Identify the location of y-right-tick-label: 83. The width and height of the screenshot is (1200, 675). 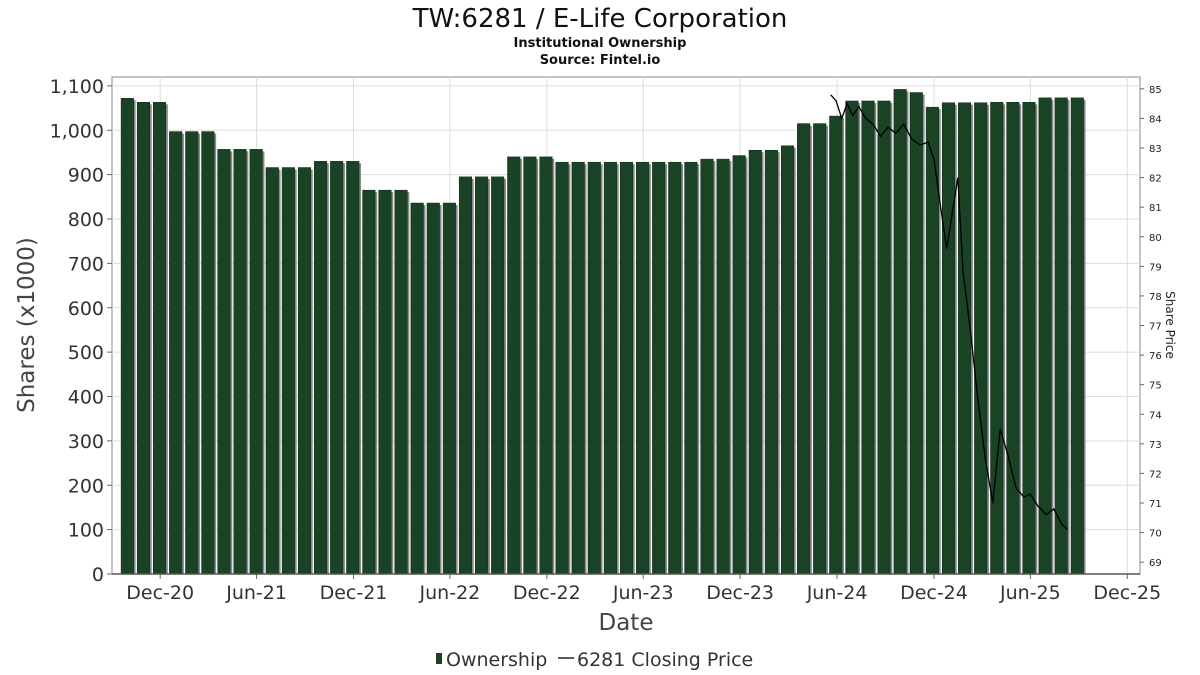
(1155, 149).